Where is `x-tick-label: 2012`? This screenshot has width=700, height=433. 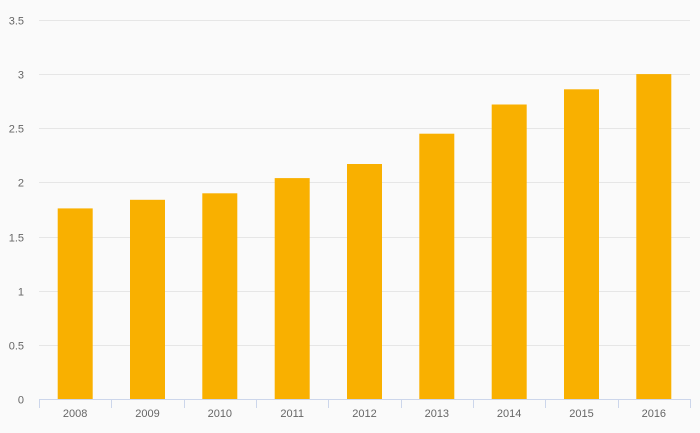 x-tick-label: 2012 is located at coordinates (364, 414).